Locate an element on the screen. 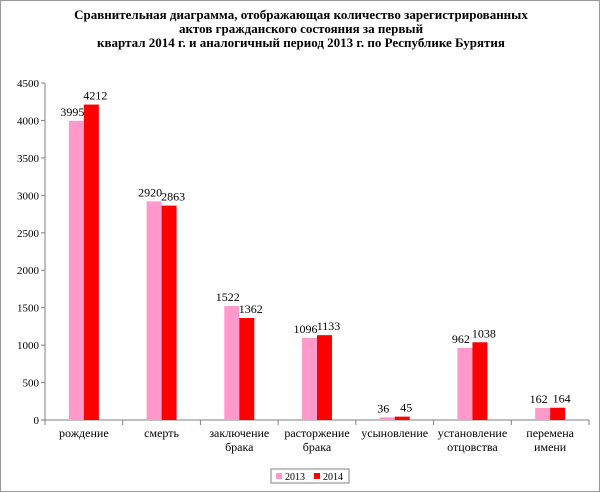 Image resolution: width=600 pixels, height=493 pixels. legend: 2013 2014 is located at coordinates (310, 476).